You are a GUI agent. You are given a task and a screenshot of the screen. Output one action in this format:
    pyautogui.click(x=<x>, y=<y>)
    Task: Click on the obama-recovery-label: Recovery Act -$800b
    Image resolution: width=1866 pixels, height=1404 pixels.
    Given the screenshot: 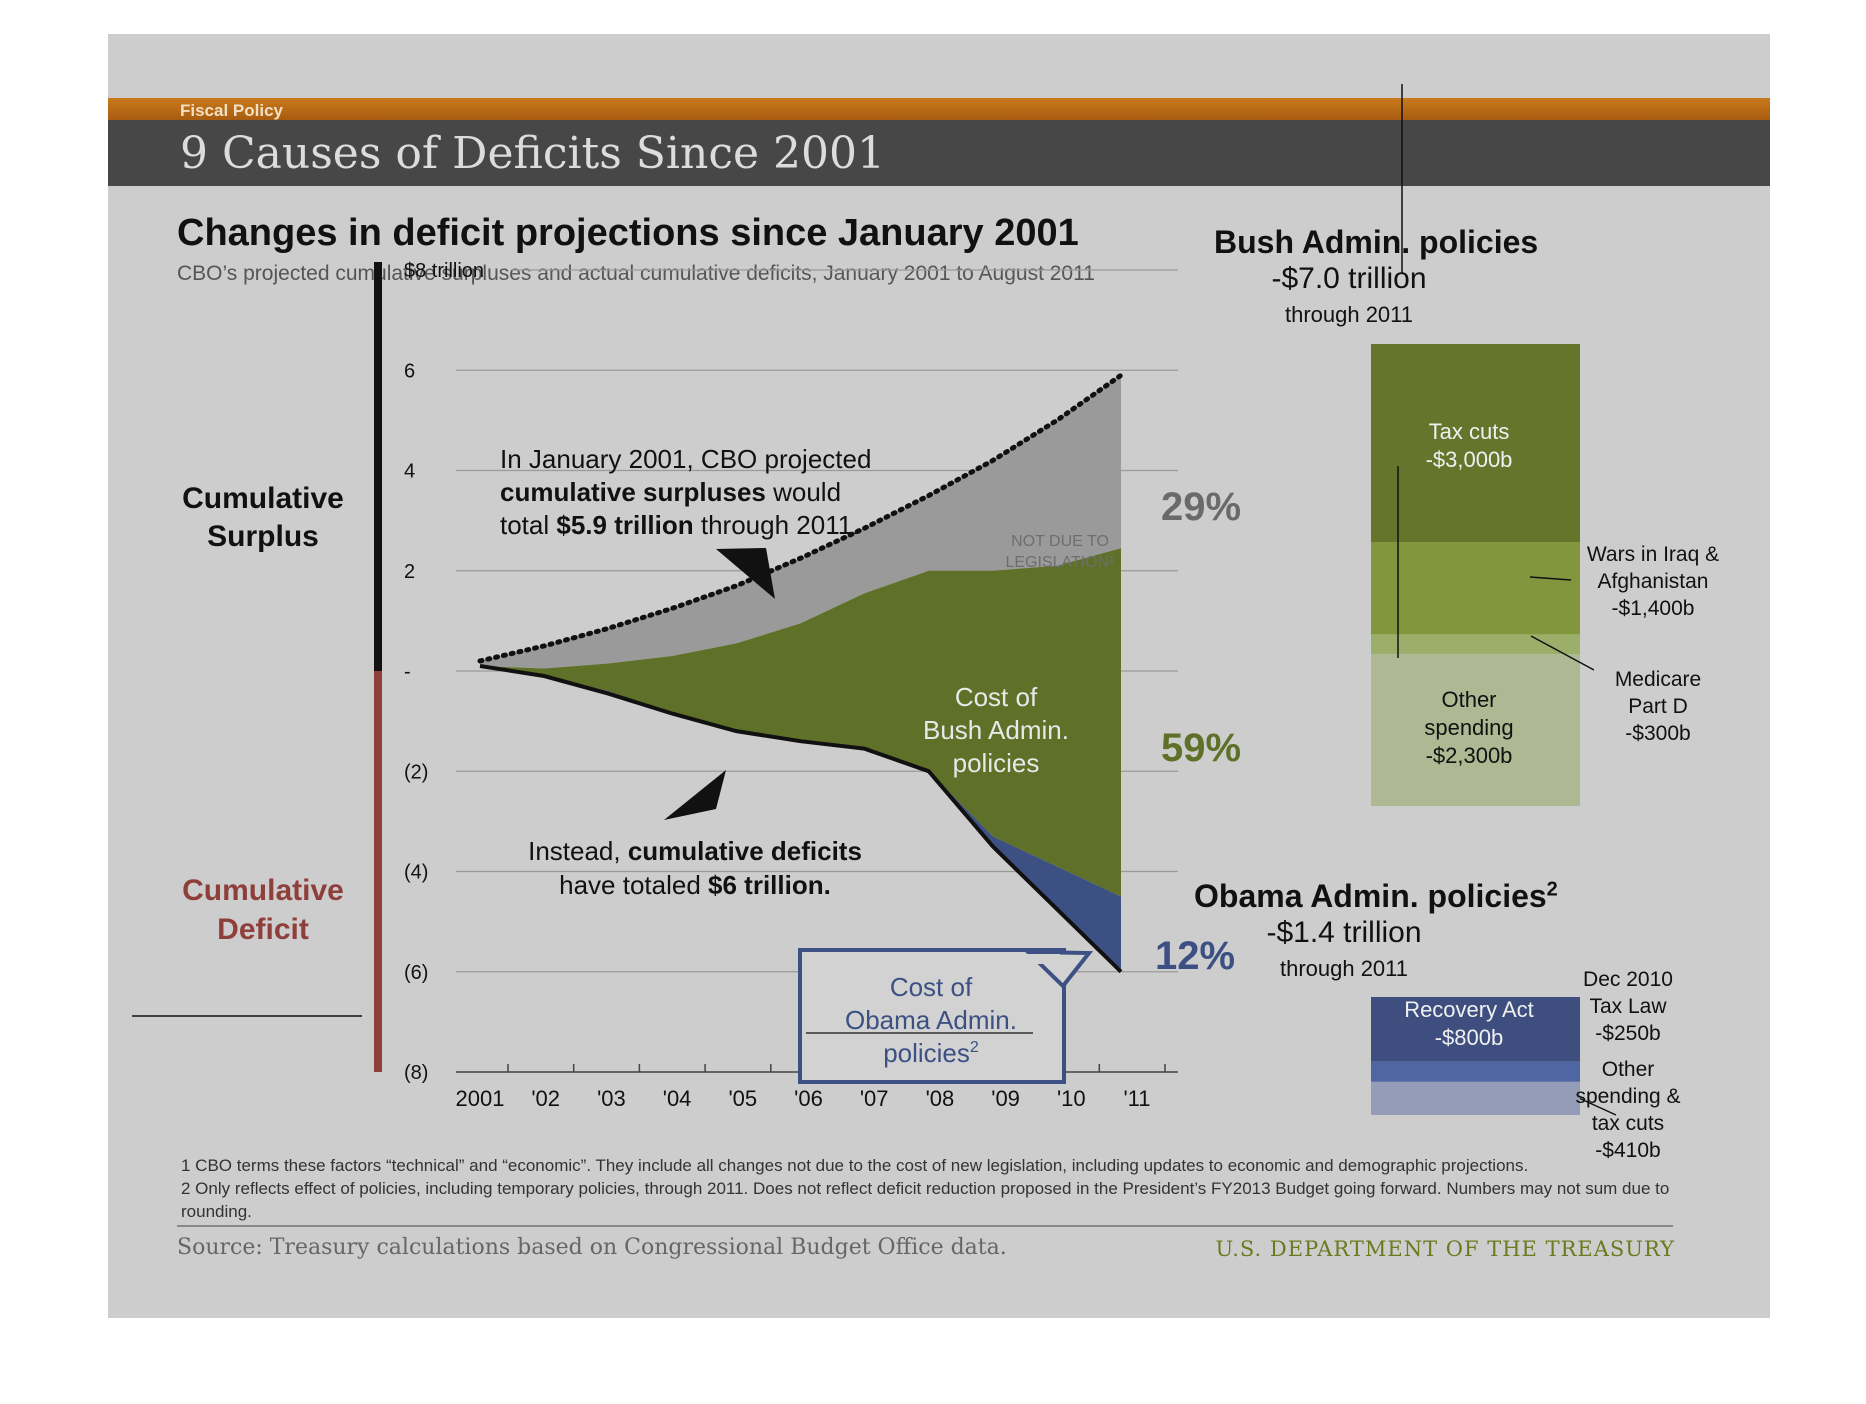 What is the action you would take?
    pyautogui.click(x=1469, y=1023)
    